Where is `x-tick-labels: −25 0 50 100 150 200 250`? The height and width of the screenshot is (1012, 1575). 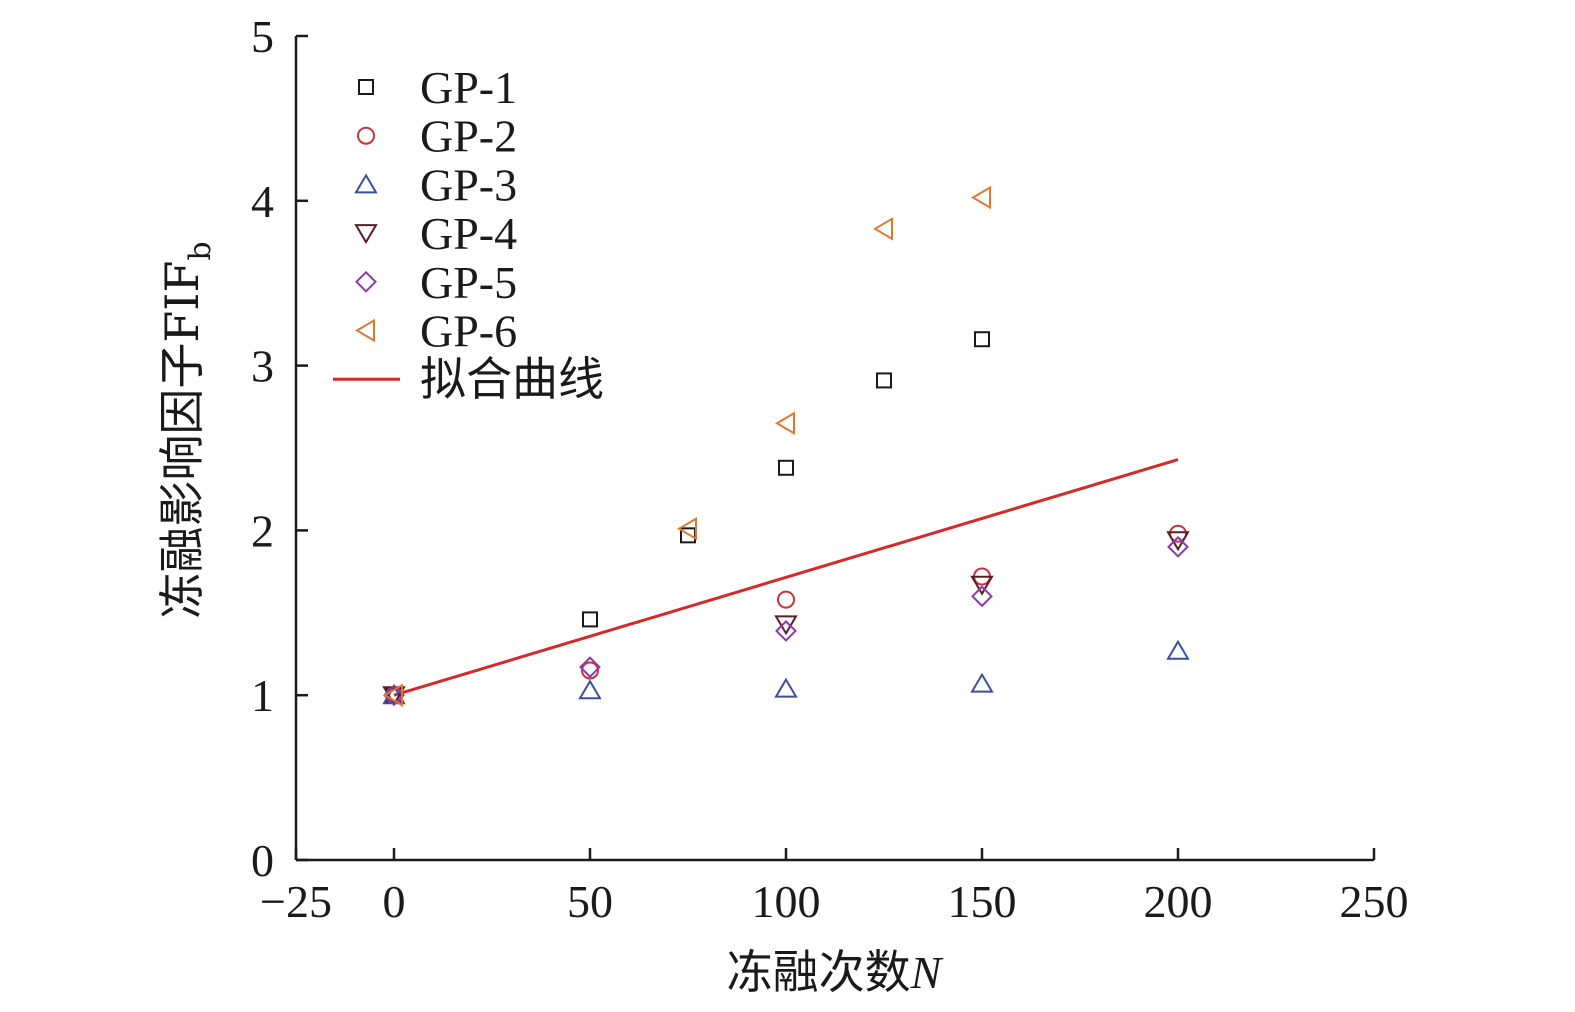 x-tick-labels: −25 0 50 100 150 200 250 is located at coordinates (834, 901).